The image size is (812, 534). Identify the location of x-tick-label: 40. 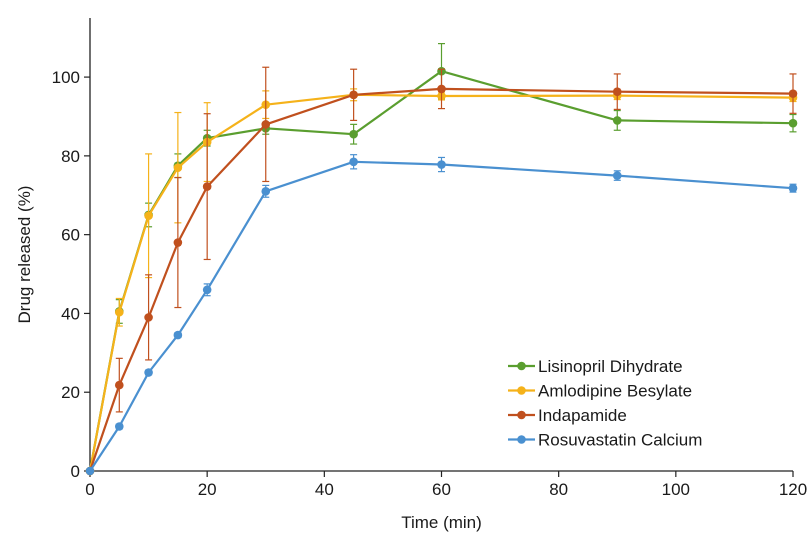
(324, 489).